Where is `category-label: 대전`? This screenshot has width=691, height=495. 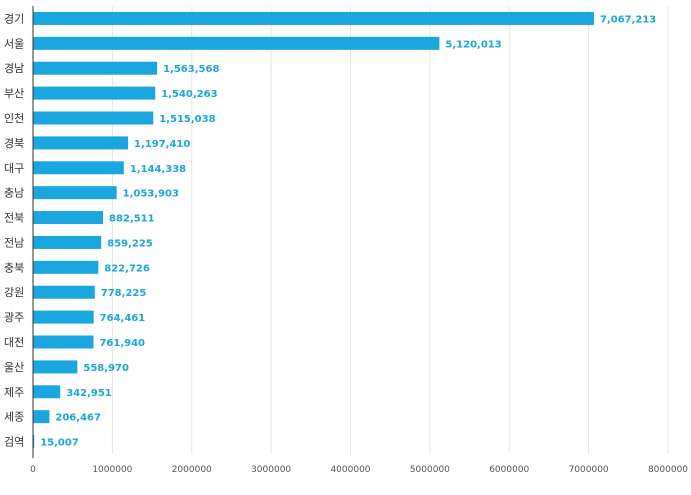
category-label: 대전 is located at coordinates (14, 342).